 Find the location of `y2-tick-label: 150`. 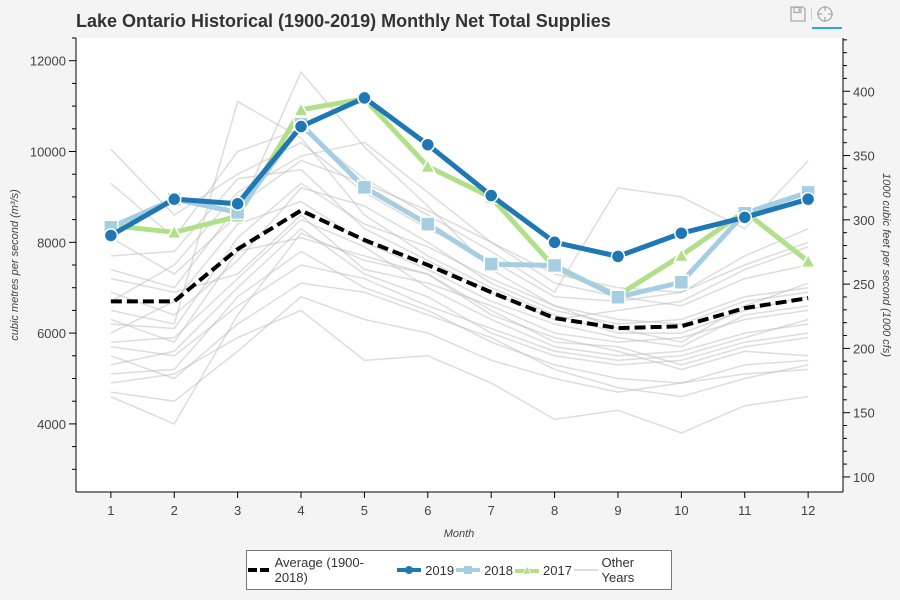

y2-tick-label: 150 is located at coordinates (864, 413).